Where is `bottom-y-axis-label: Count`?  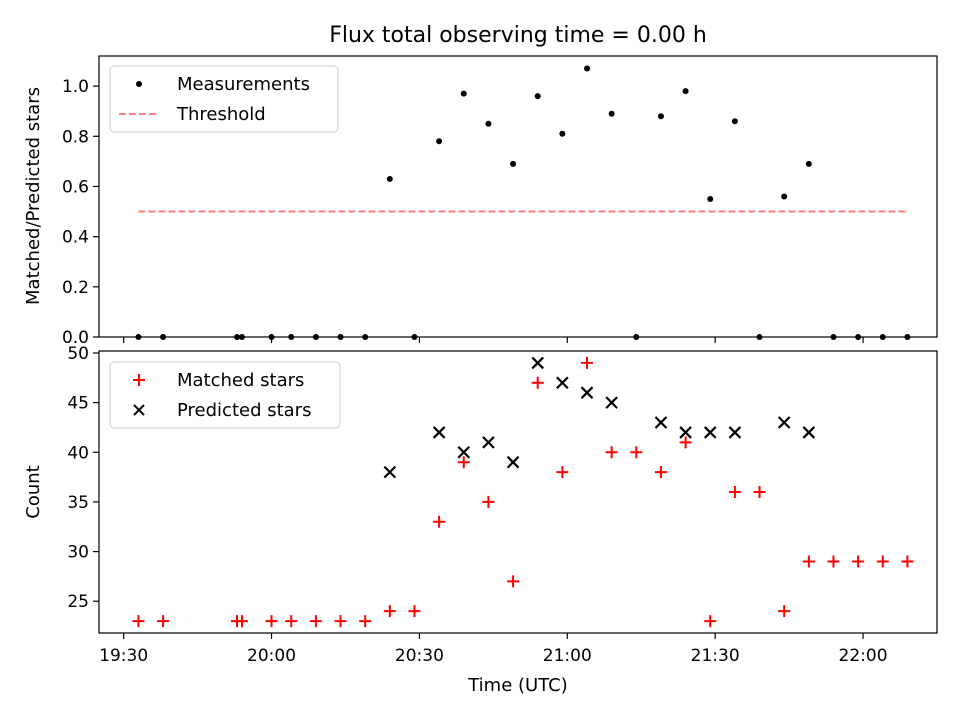
bottom-y-axis-label: Count is located at coordinates (33, 491).